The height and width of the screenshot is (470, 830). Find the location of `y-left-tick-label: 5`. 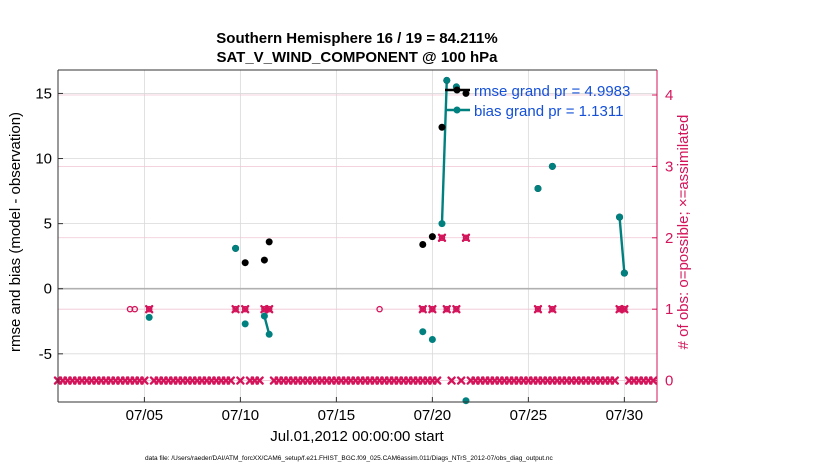

y-left-tick-label: 5 is located at coordinates (48, 224).